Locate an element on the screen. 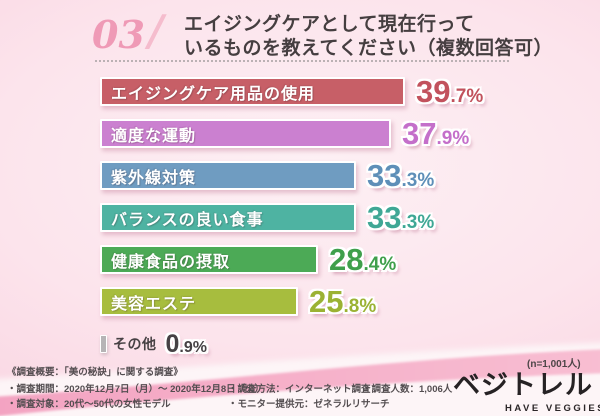 The width and height of the screenshot is (600, 416). bar-value: 0.9% is located at coordinates (186, 343).